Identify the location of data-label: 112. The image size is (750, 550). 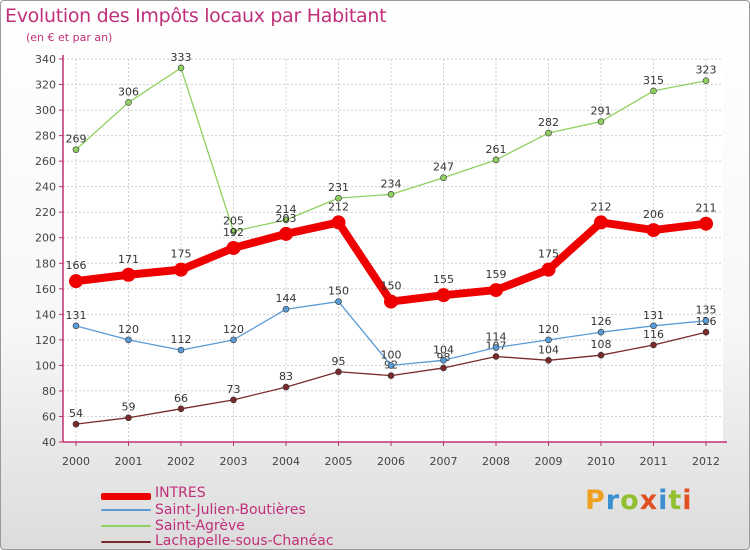
(181, 339).